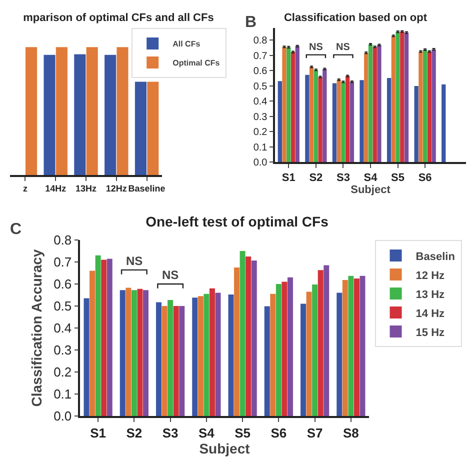 This screenshot has height=474, width=474. What do you see at coordinates (237, 222) in the screenshot?
I see `chart-title: One-left test of optimal CFs` at bounding box center [237, 222].